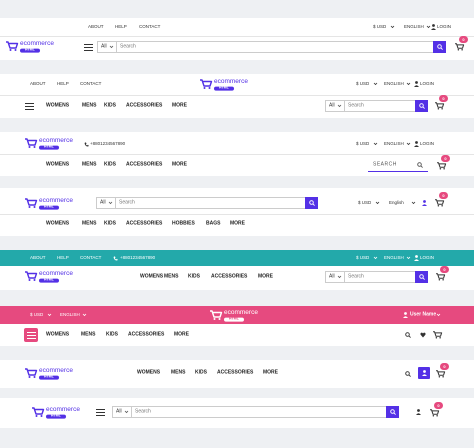 The height and width of the screenshot is (448, 474). Describe the element at coordinates (396, 202) in the screenshot. I see `language-select: English` at that location.